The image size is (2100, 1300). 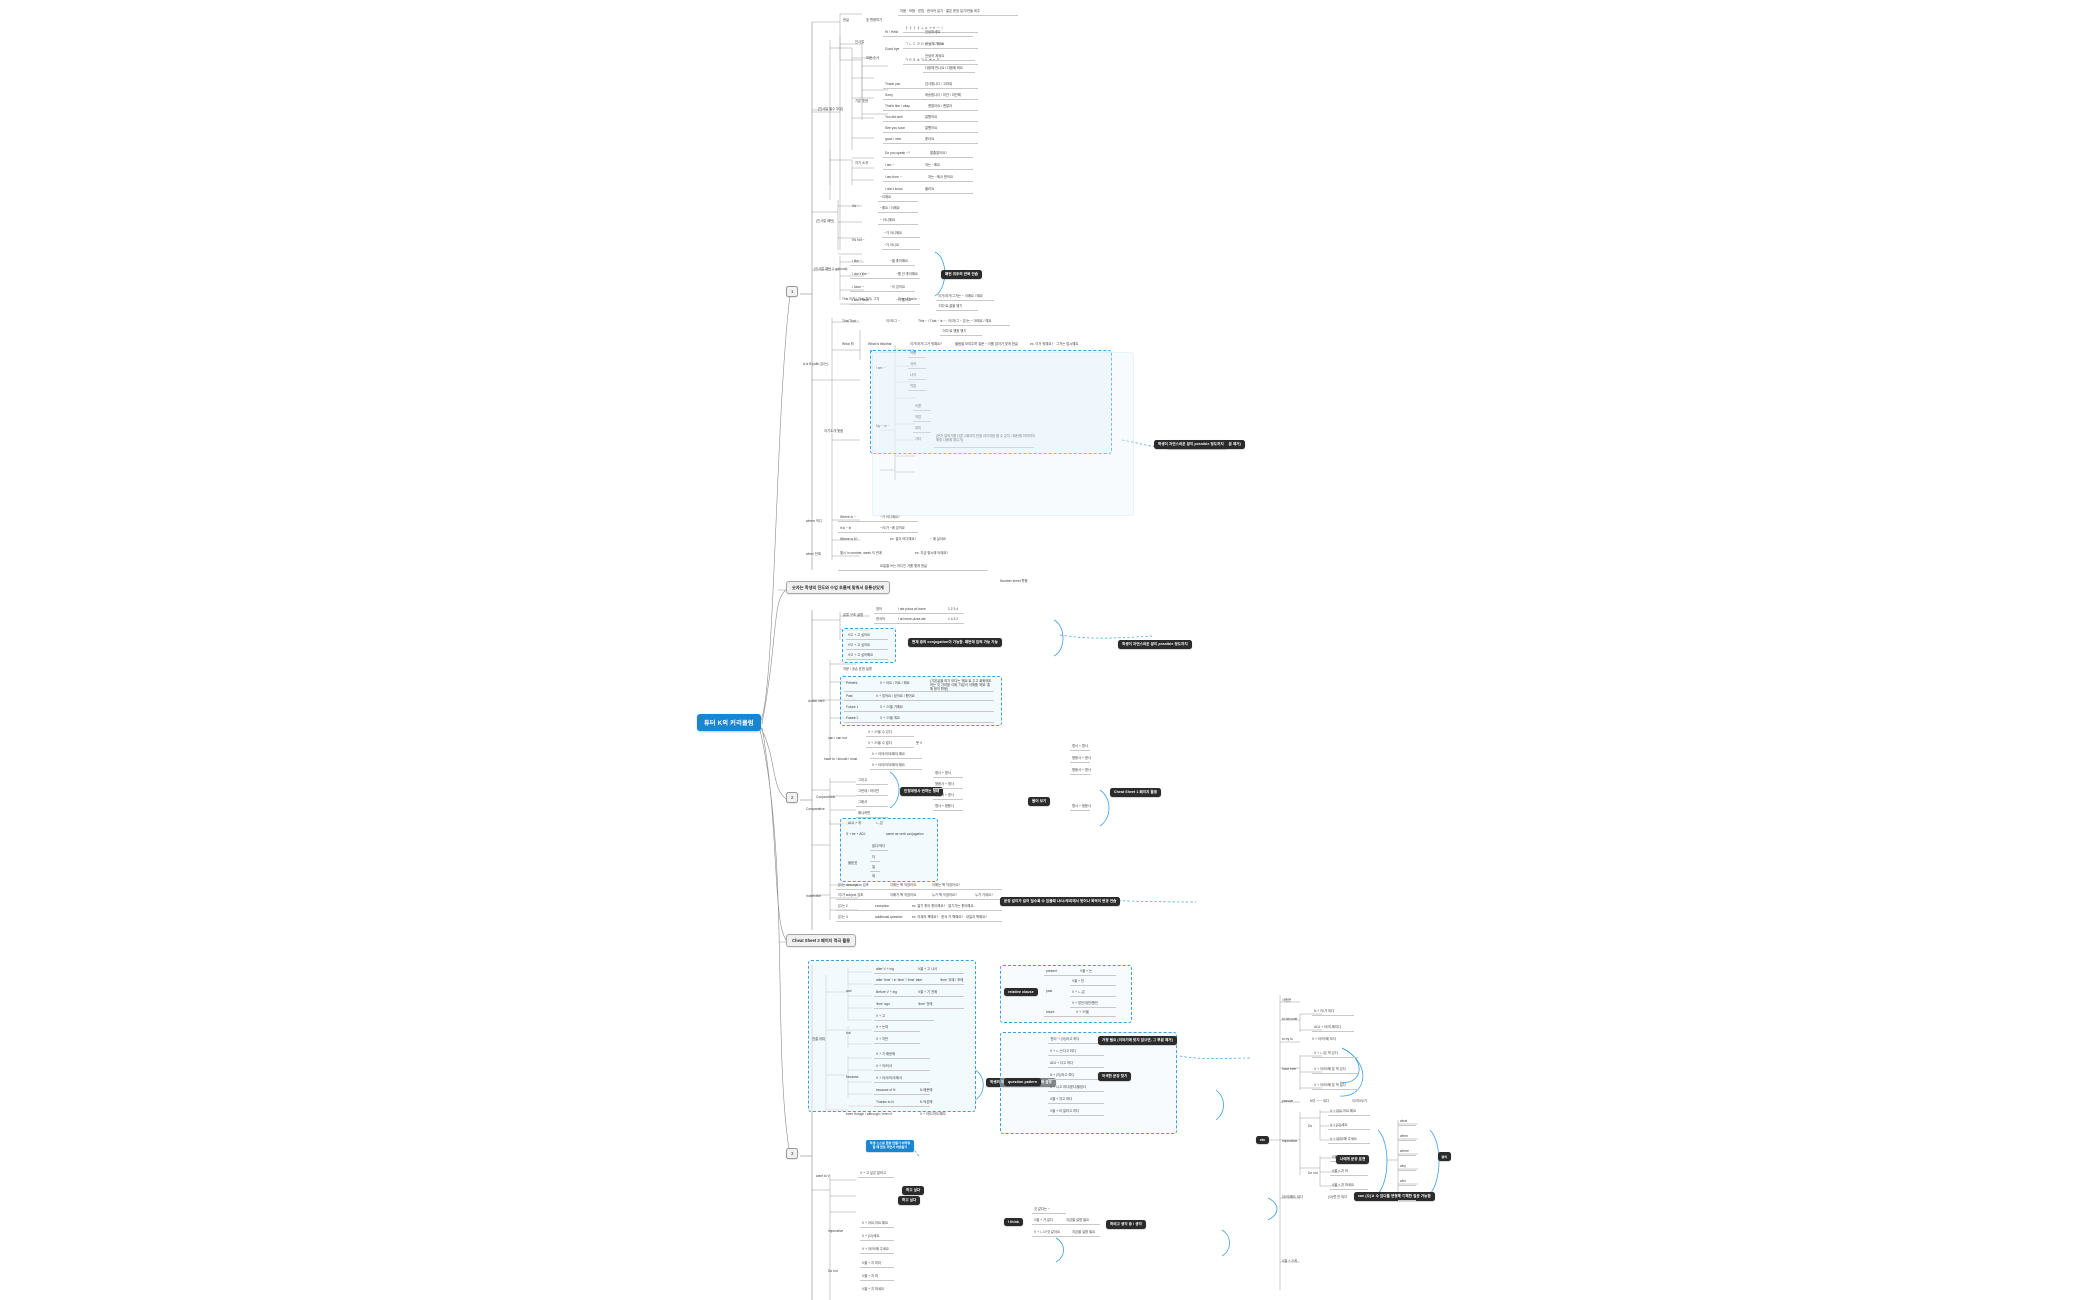 I want to click on s3-and-label: and, so click(x=849, y=991).